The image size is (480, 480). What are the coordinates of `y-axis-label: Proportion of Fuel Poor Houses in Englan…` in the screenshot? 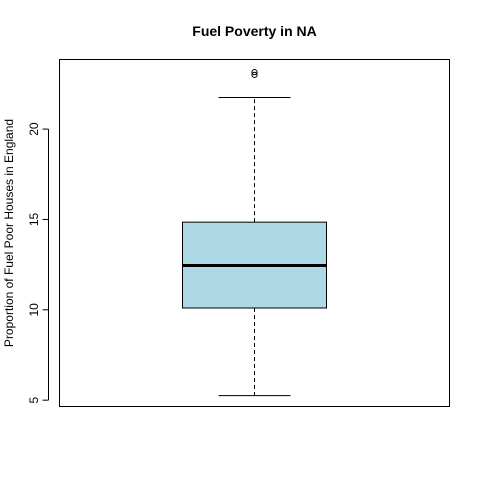 It's located at (9, 233).